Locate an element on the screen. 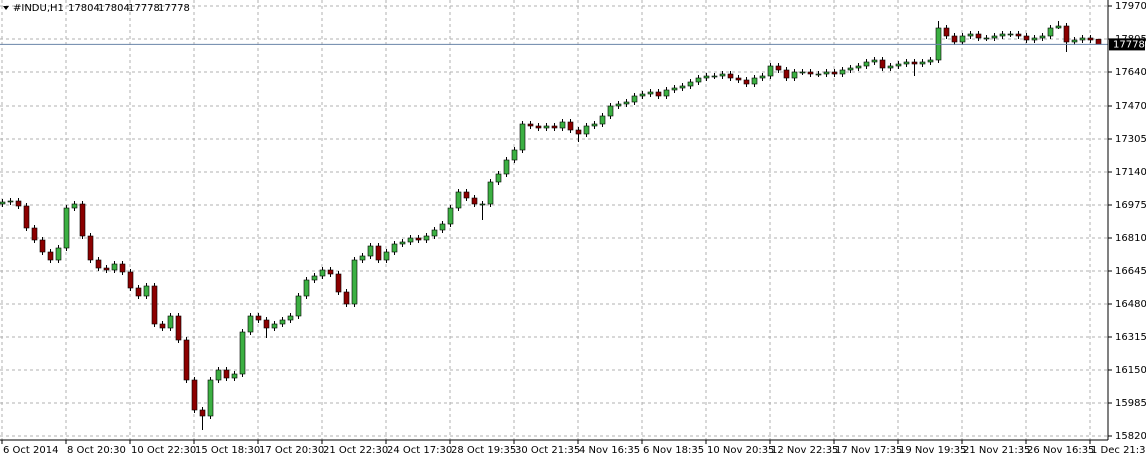 This screenshot has width=1146, height=459. x-tick-label: 21 Oct 22:30 is located at coordinates (355, 450).